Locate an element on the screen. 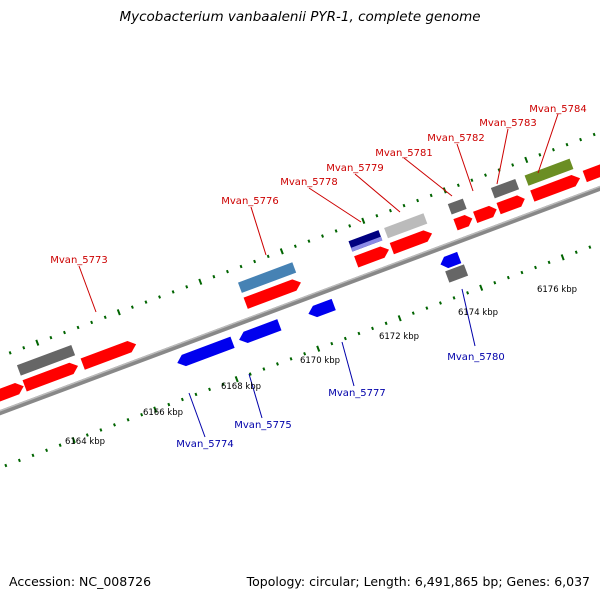 The height and width of the screenshot is (600, 600). ruler-label: 6170 kbp is located at coordinates (320, 361).